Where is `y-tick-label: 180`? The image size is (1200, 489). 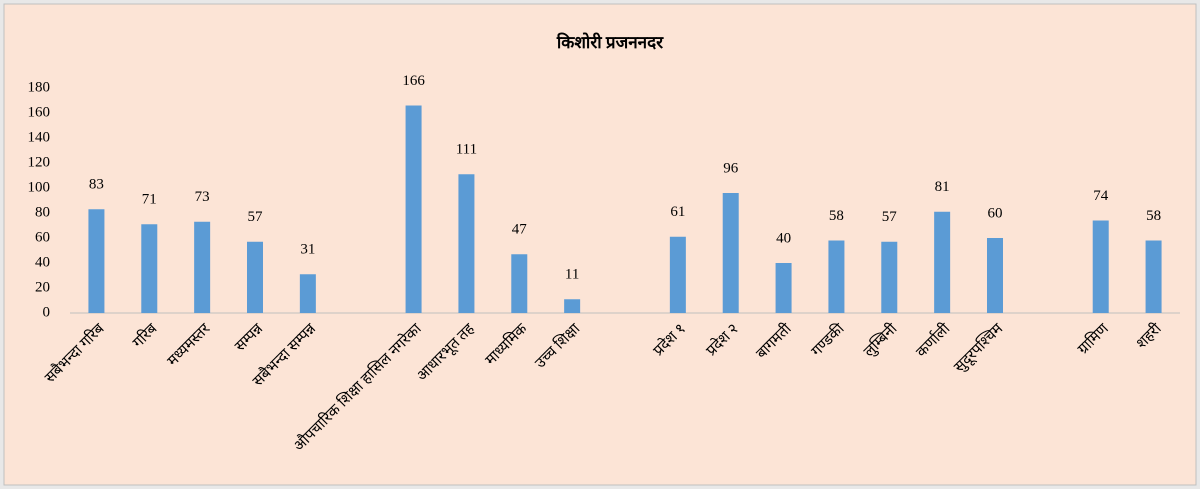
y-tick-label: 180 is located at coordinates (39, 87).